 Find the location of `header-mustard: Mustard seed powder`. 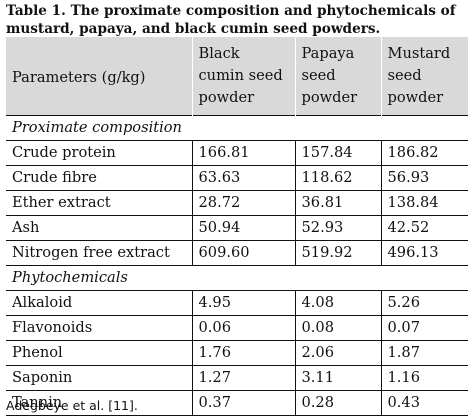

header-mustard: Mustard seed powder is located at coordinates (419, 75).